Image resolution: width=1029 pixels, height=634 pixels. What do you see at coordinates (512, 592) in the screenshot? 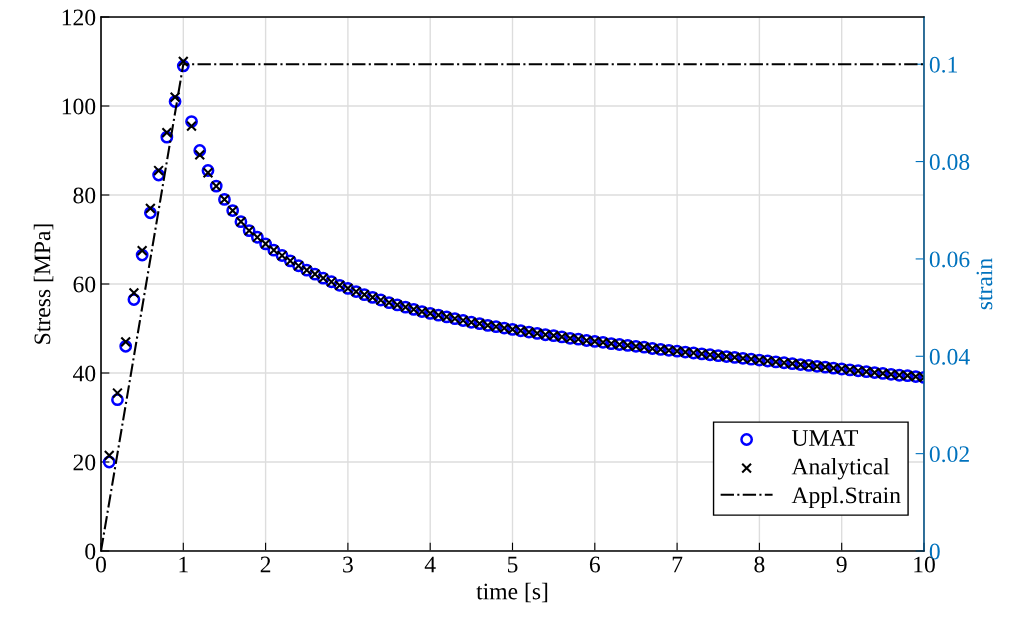
I see `x-axis-title: time [s]` at bounding box center [512, 592].